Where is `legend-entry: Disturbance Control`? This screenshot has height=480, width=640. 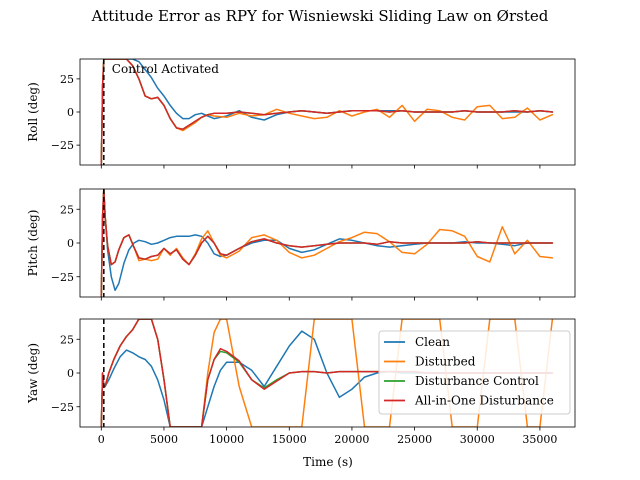 legend-entry: Disturbance Control is located at coordinates (461, 381).